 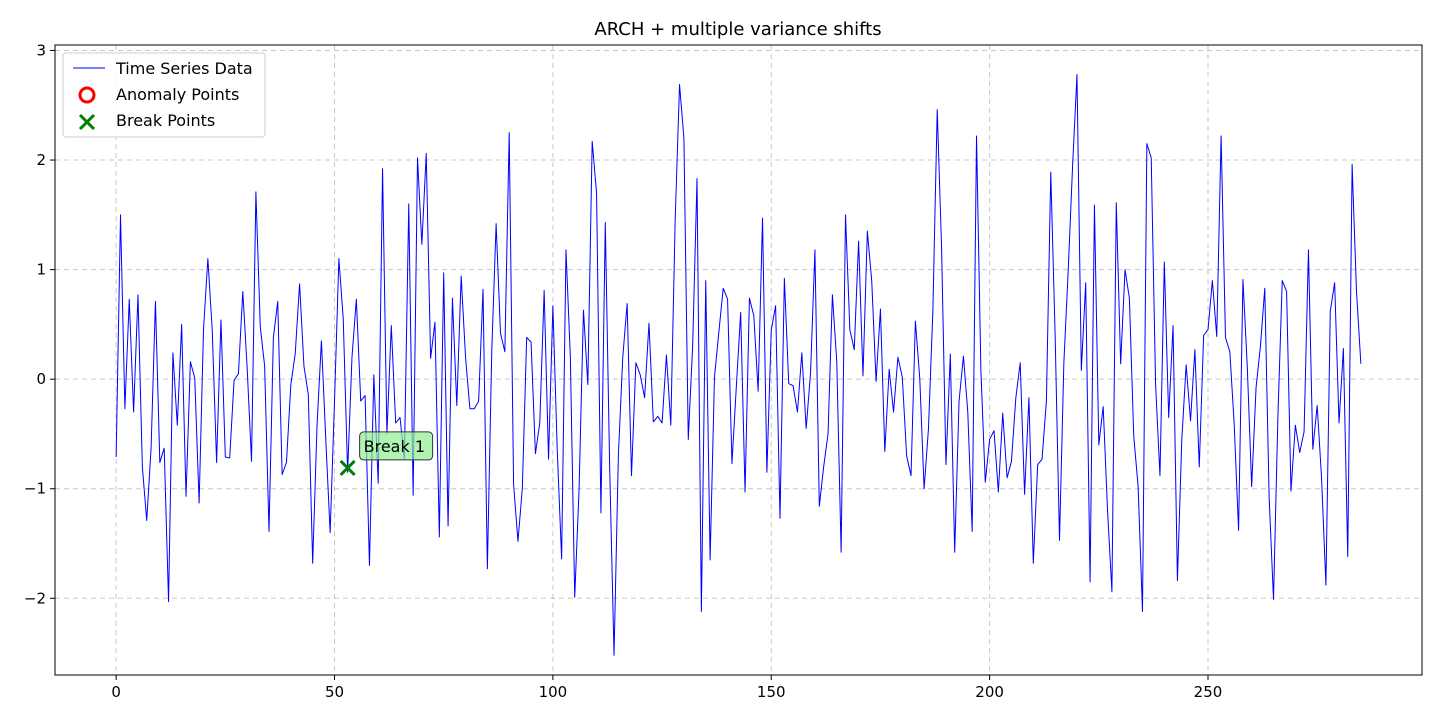 What do you see at coordinates (116, 692) in the screenshot?
I see `x-tick-label: 0` at bounding box center [116, 692].